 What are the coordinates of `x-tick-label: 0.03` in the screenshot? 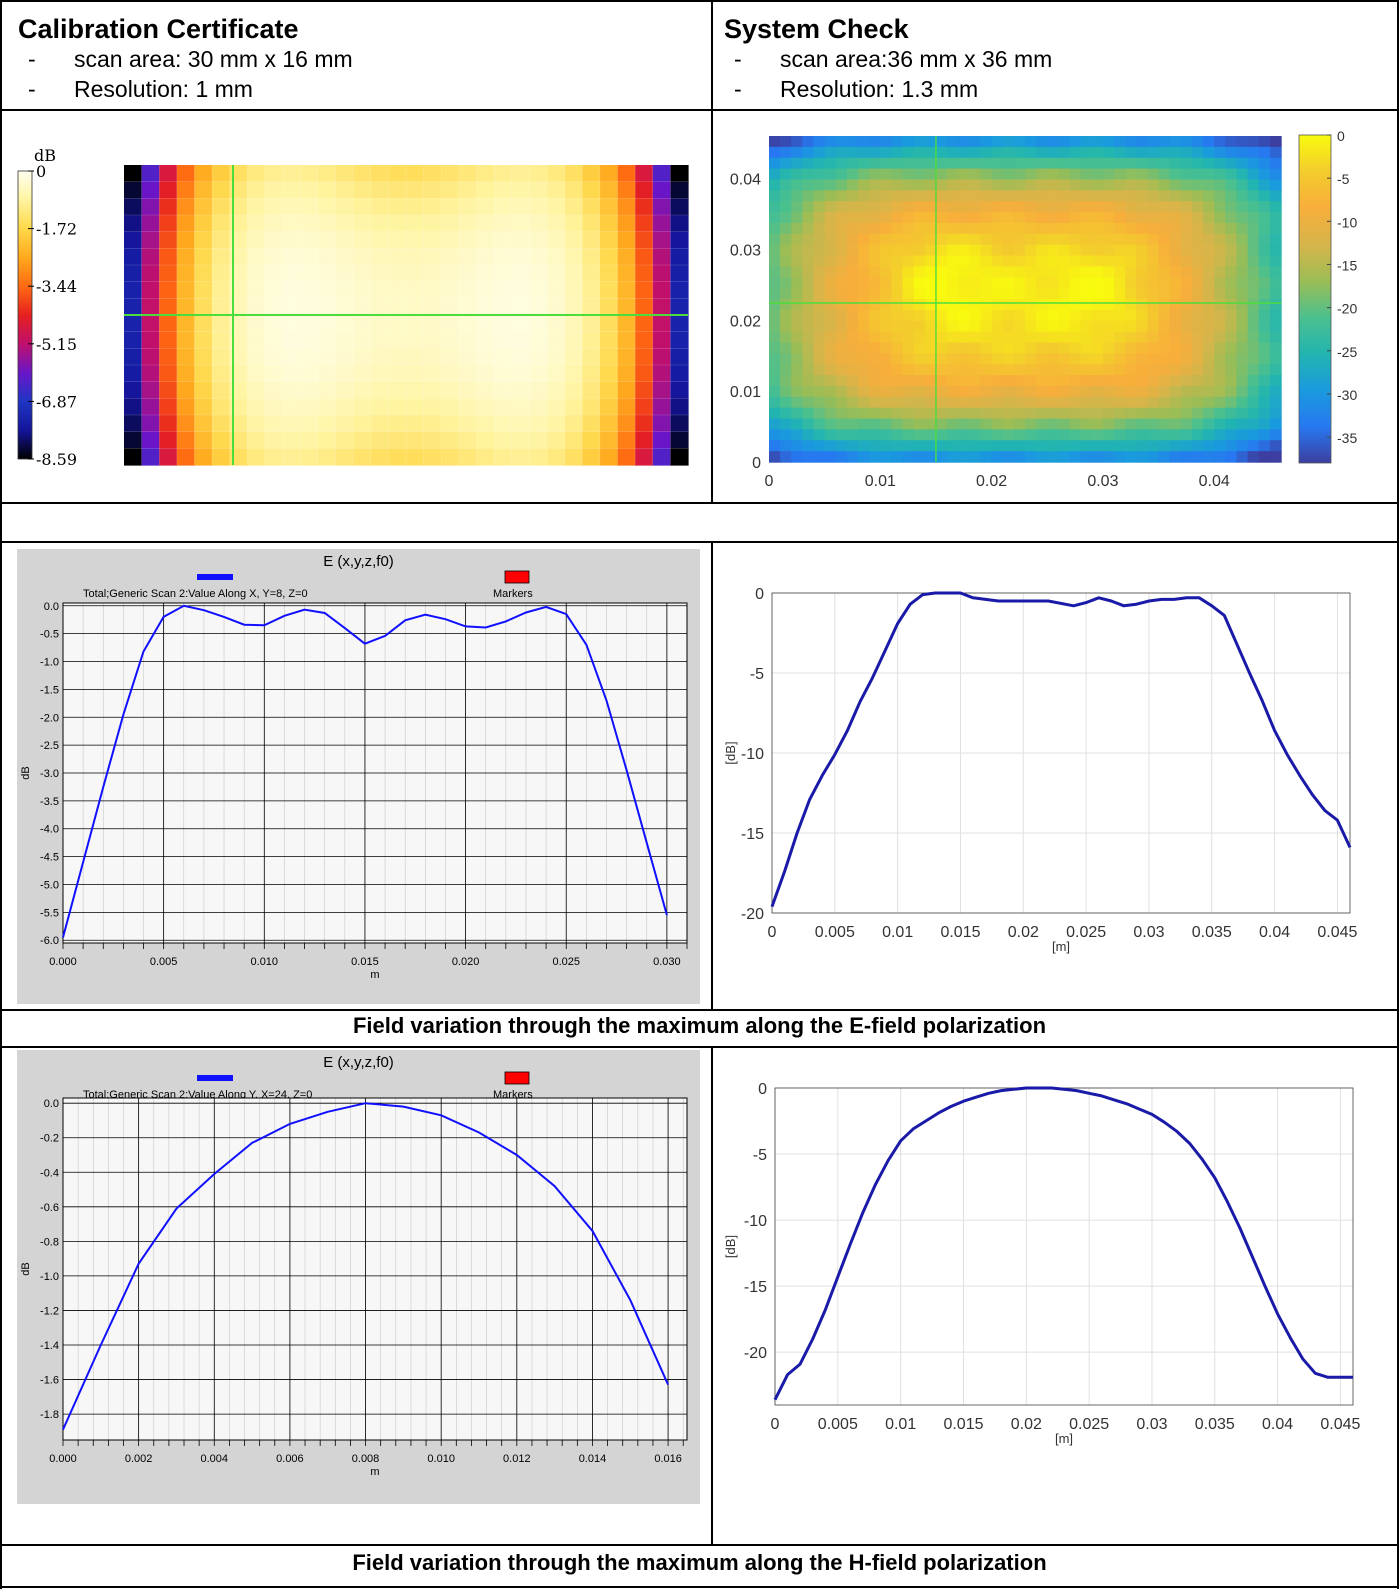 It's located at (1148, 932).